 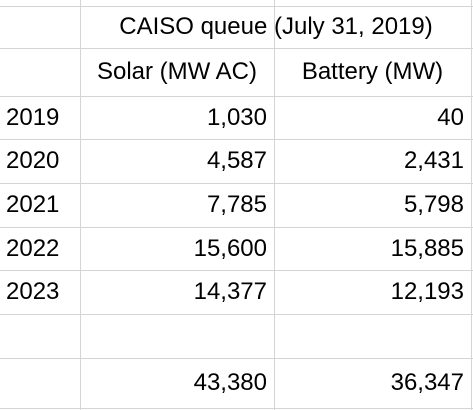 I want to click on solar-total-cell: 43,380, so click(x=230, y=382).